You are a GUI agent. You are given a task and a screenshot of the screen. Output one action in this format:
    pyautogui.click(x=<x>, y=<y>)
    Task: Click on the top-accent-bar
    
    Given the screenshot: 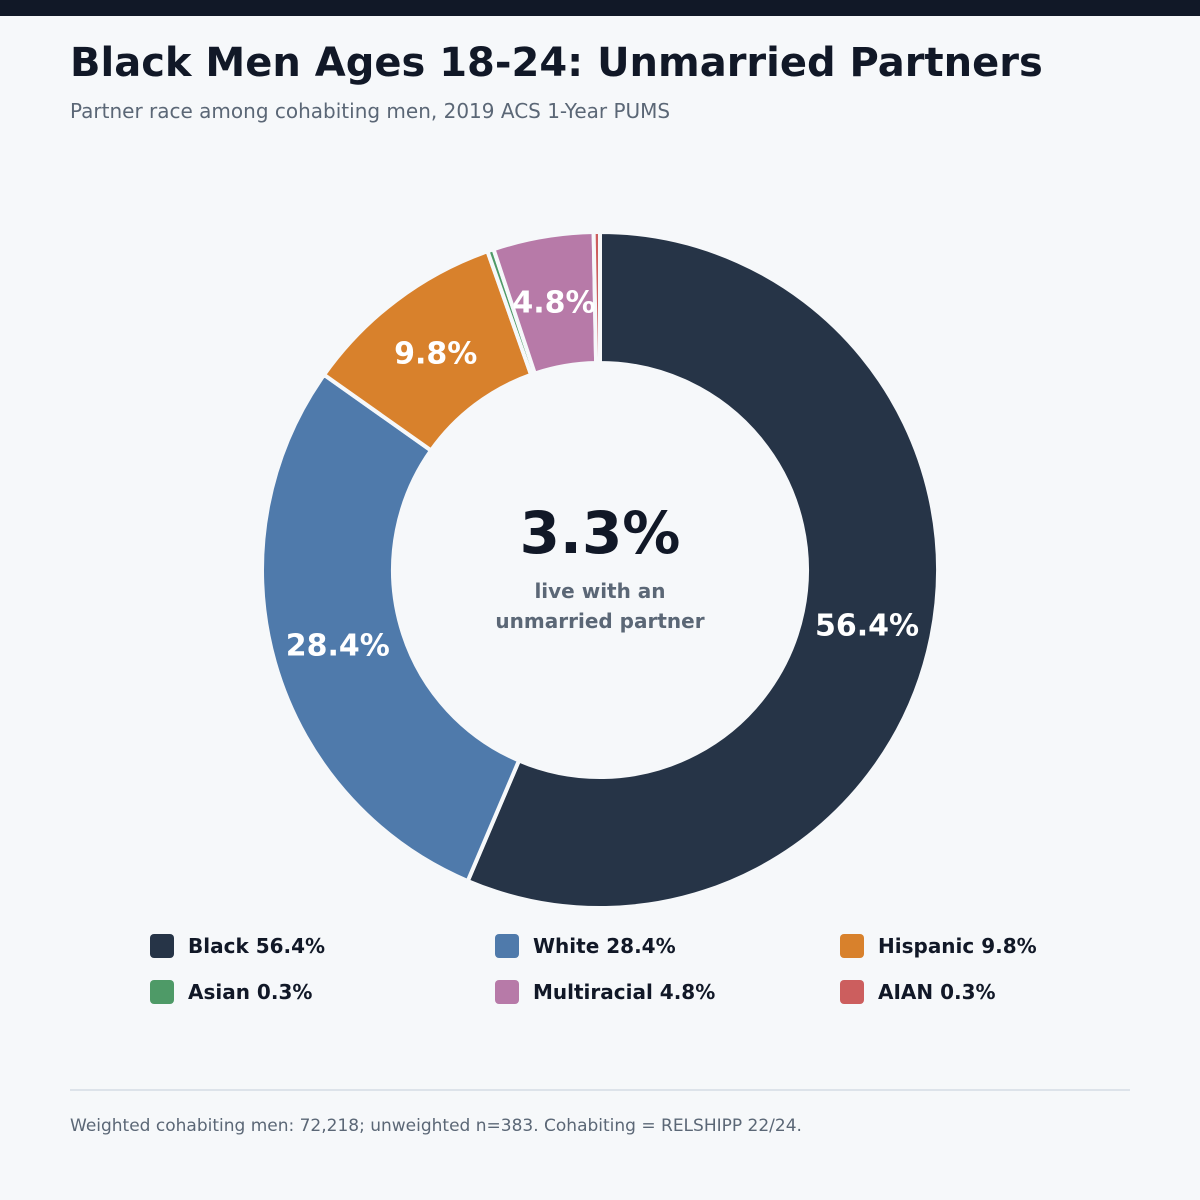 What is the action you would take?
    pyautogui.click(x=600, y=8)
    